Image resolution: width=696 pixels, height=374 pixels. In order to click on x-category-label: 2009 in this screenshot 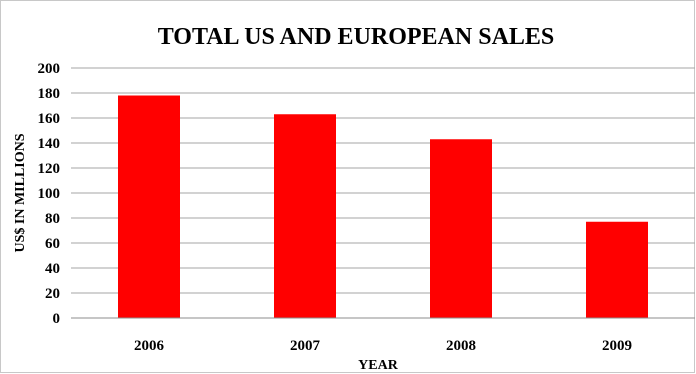, I will do `click(617, 346)`.